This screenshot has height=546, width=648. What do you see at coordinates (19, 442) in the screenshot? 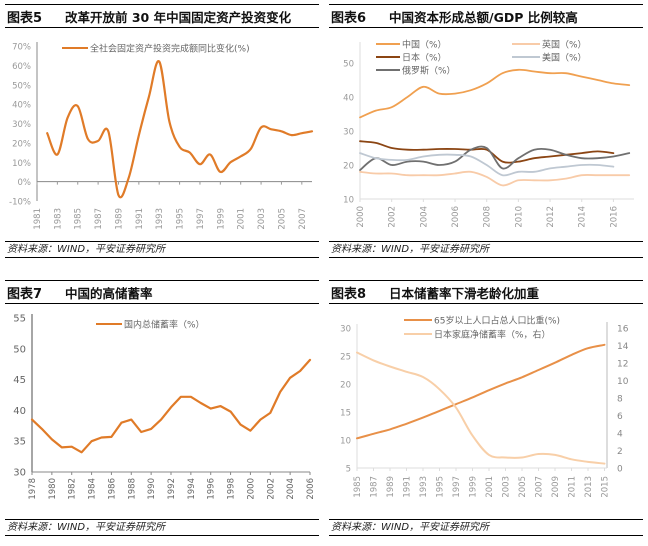
I see `y-tick-label: 35` at bounding box center [19, 442].